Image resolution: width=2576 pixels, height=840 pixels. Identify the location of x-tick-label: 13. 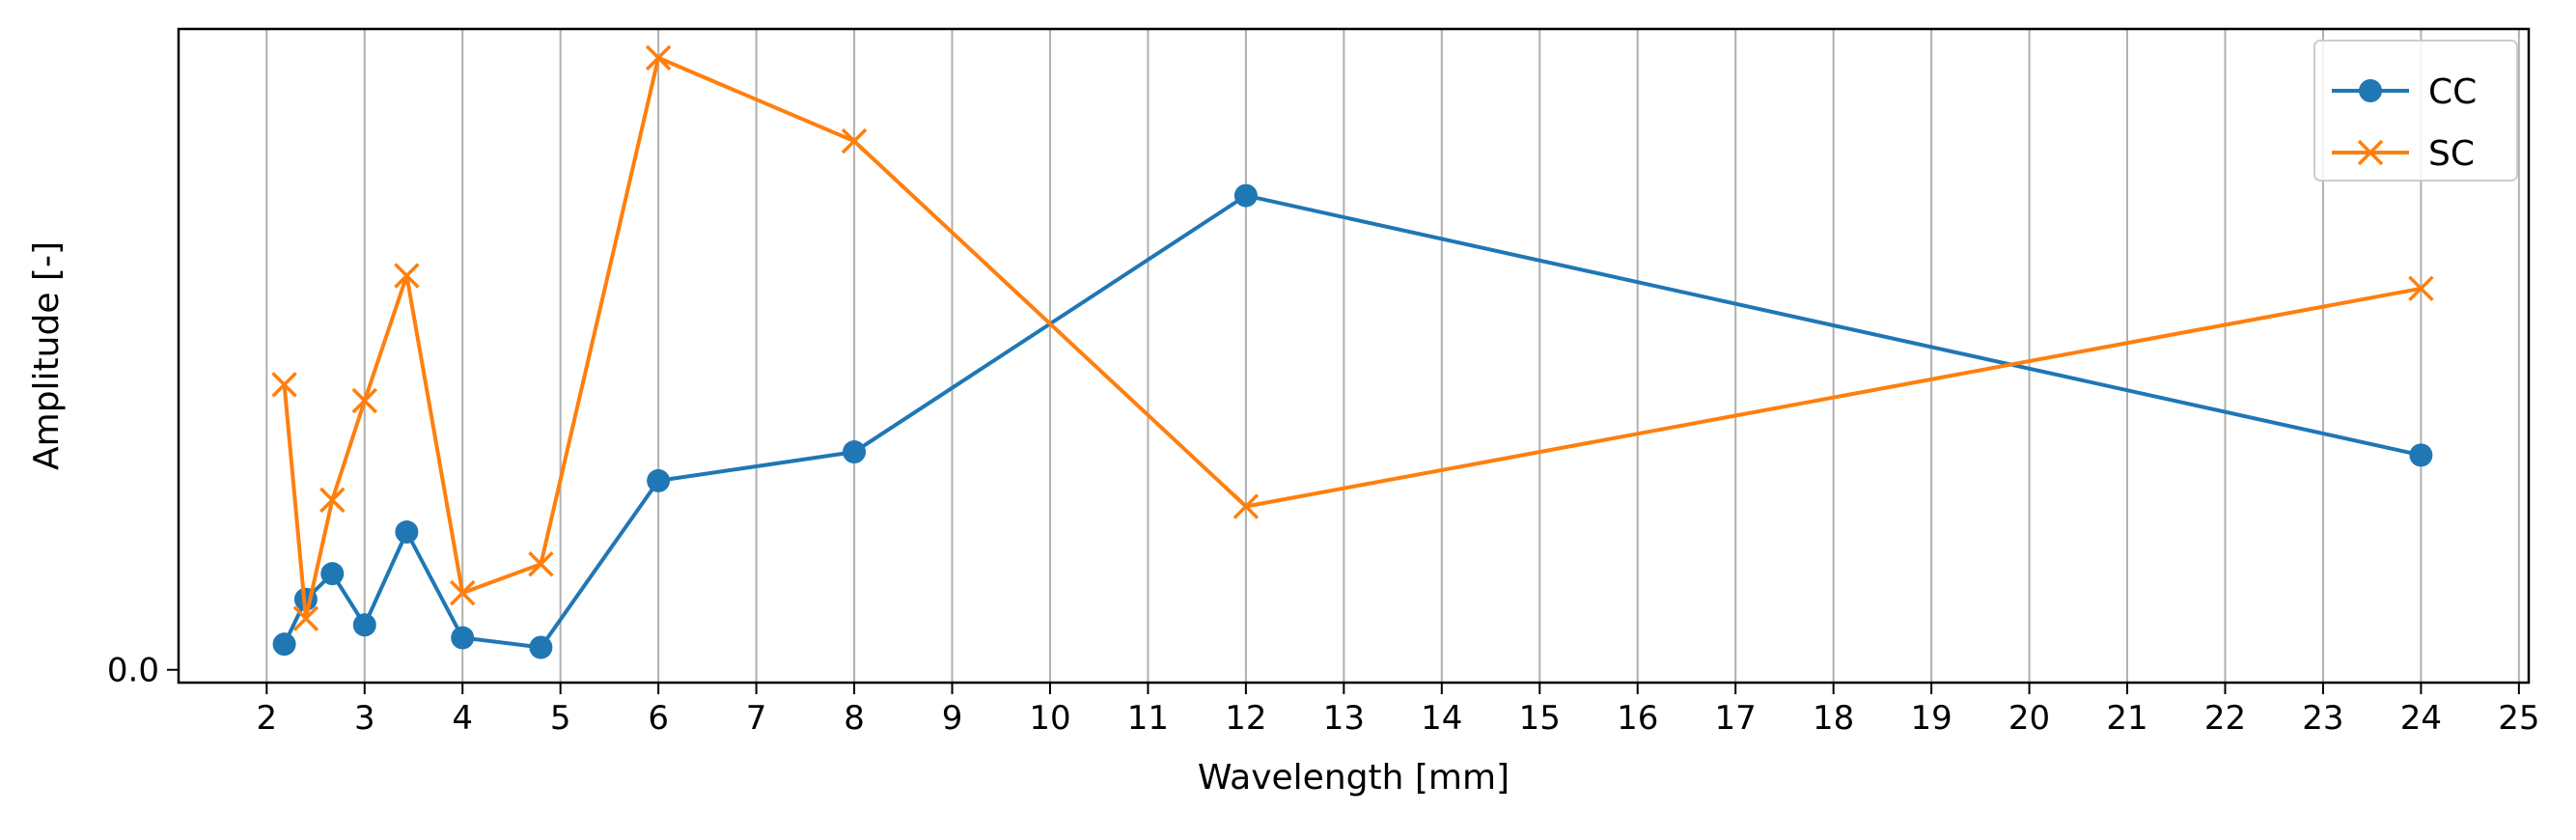
(1344, 719).